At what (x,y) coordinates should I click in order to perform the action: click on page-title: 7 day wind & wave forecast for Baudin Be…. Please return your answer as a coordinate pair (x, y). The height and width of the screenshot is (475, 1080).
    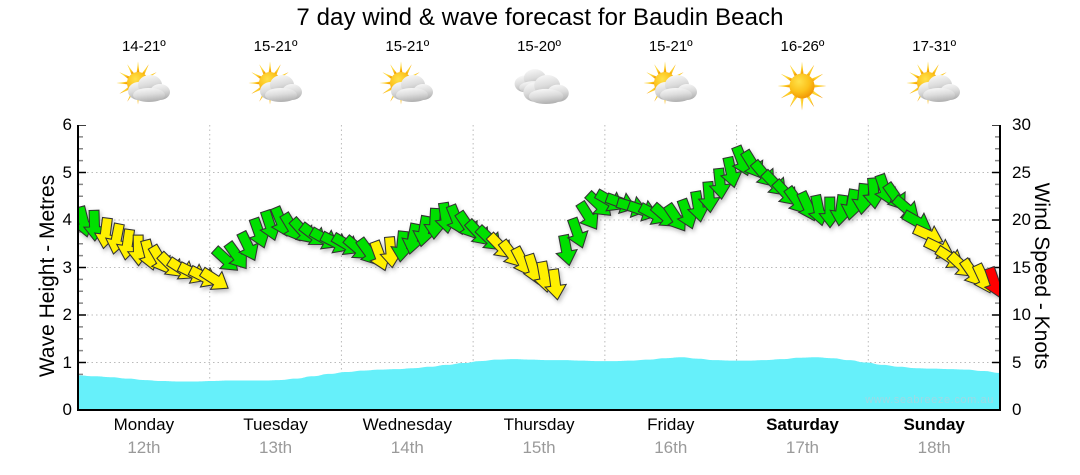
    Looking at the image, I should click on (540, 17).